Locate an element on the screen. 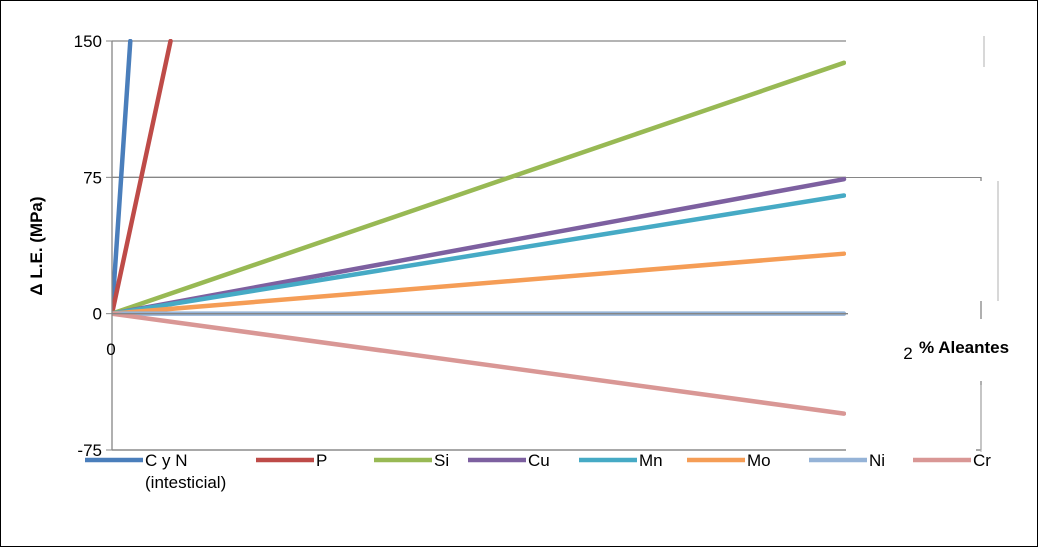  mask-bottom is located at coordinates (911, 421).